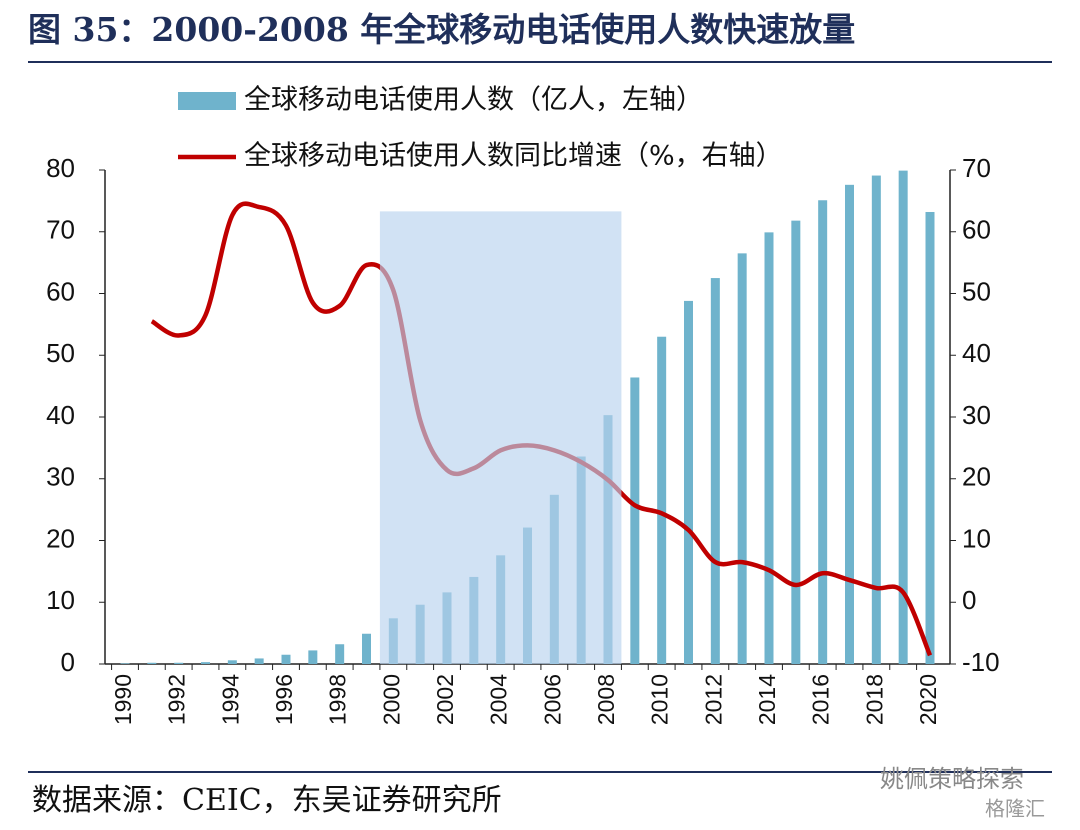  Describe the element at coordinates (338, 699) in the screenshot. I see `x-tick-label: 1998` at that location.